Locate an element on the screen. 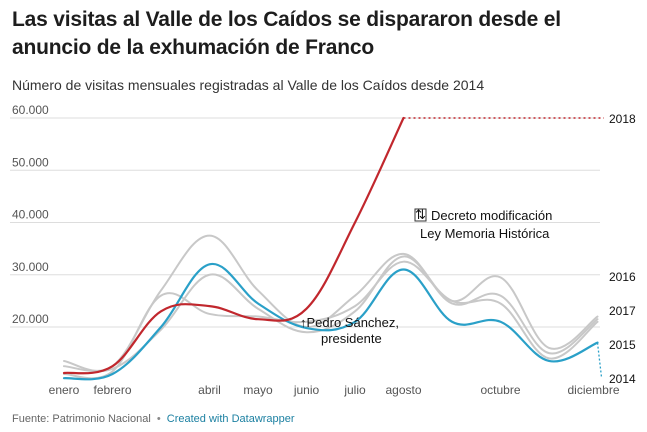  source-note: Fuente: Patrimonio Nacional is located at coordinates (81, 419).